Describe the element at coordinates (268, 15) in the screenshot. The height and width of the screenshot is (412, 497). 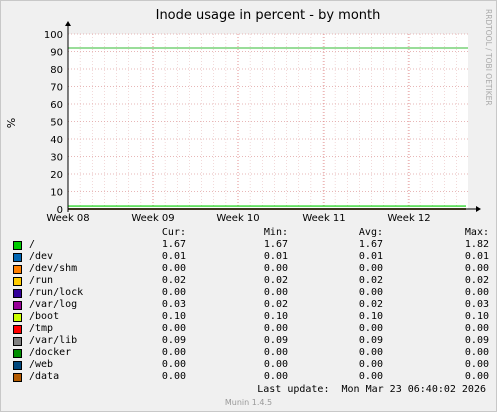
I see `chart-title: Inode usage in percent - by month` at that location.